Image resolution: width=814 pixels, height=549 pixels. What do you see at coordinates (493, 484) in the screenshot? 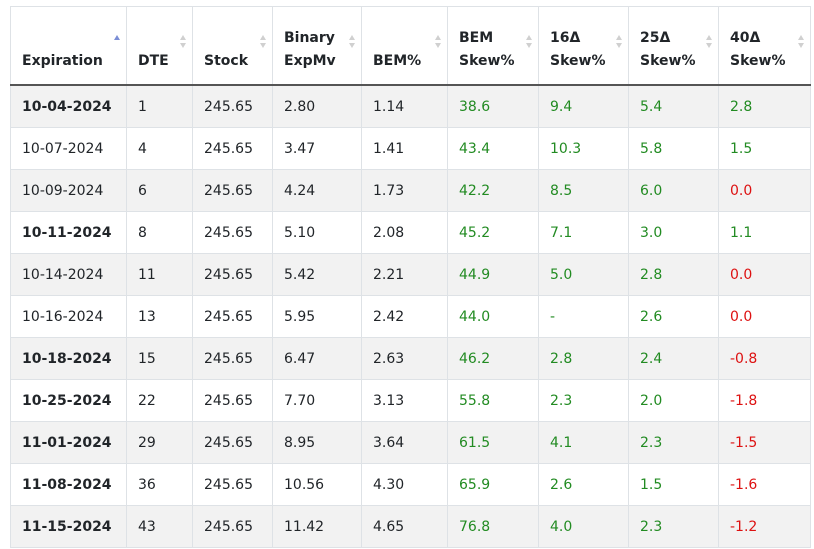
I see `cell-bemskew: 65.9` at bounding box center [493, 484].